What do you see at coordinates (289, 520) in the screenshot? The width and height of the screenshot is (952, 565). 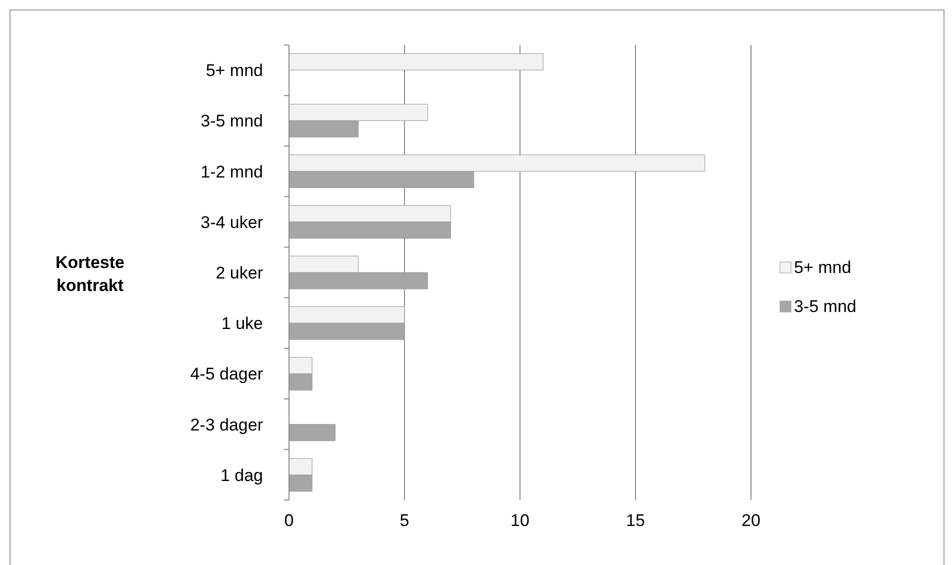 I see `x-tick-label: 0` at bounding box center [289, 520].